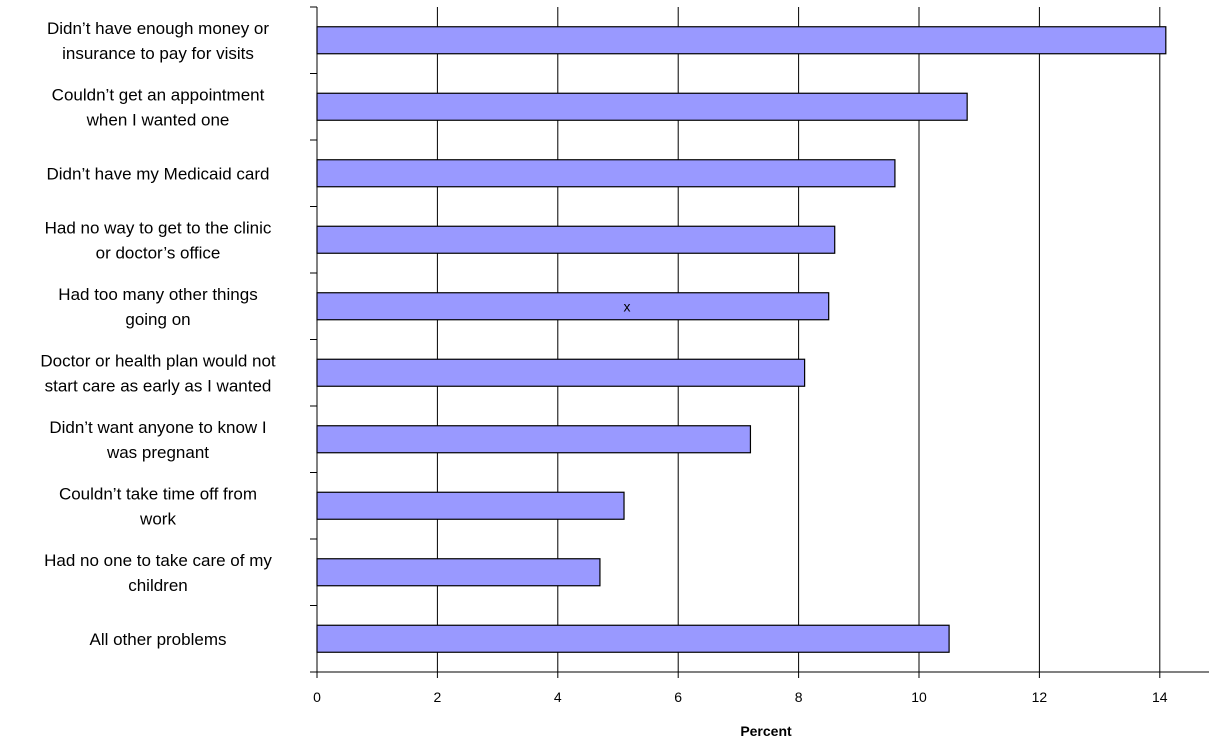 The width and height of the screenshot is (1209, 740). What do you see at coordinates (158, 227) in the screenshot?
I see `category-label-3-line-0: Had no way to get to the clinic` at bounding box center [158, 227].